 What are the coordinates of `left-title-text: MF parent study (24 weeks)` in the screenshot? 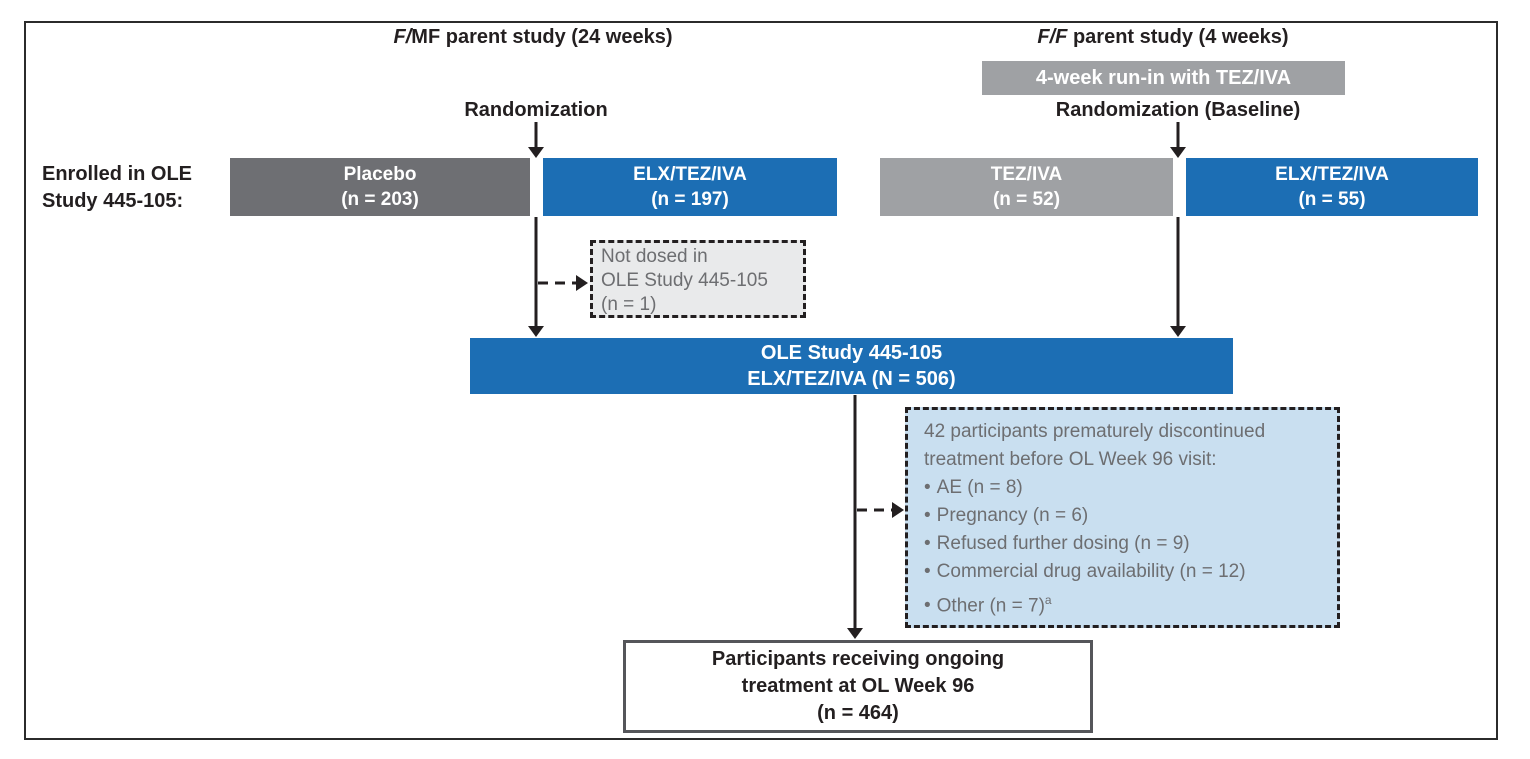 It's located at (542, 37).